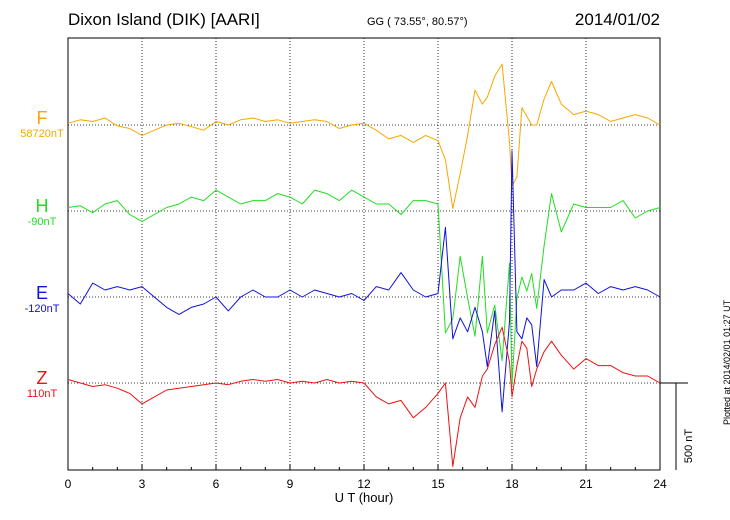 This screenshot has width=730, height=520. Describe the element at coordinates (417, 22) in the screenshot. I see `station-coordinates: GG ( 73.55°, 80.57°)` at that location.